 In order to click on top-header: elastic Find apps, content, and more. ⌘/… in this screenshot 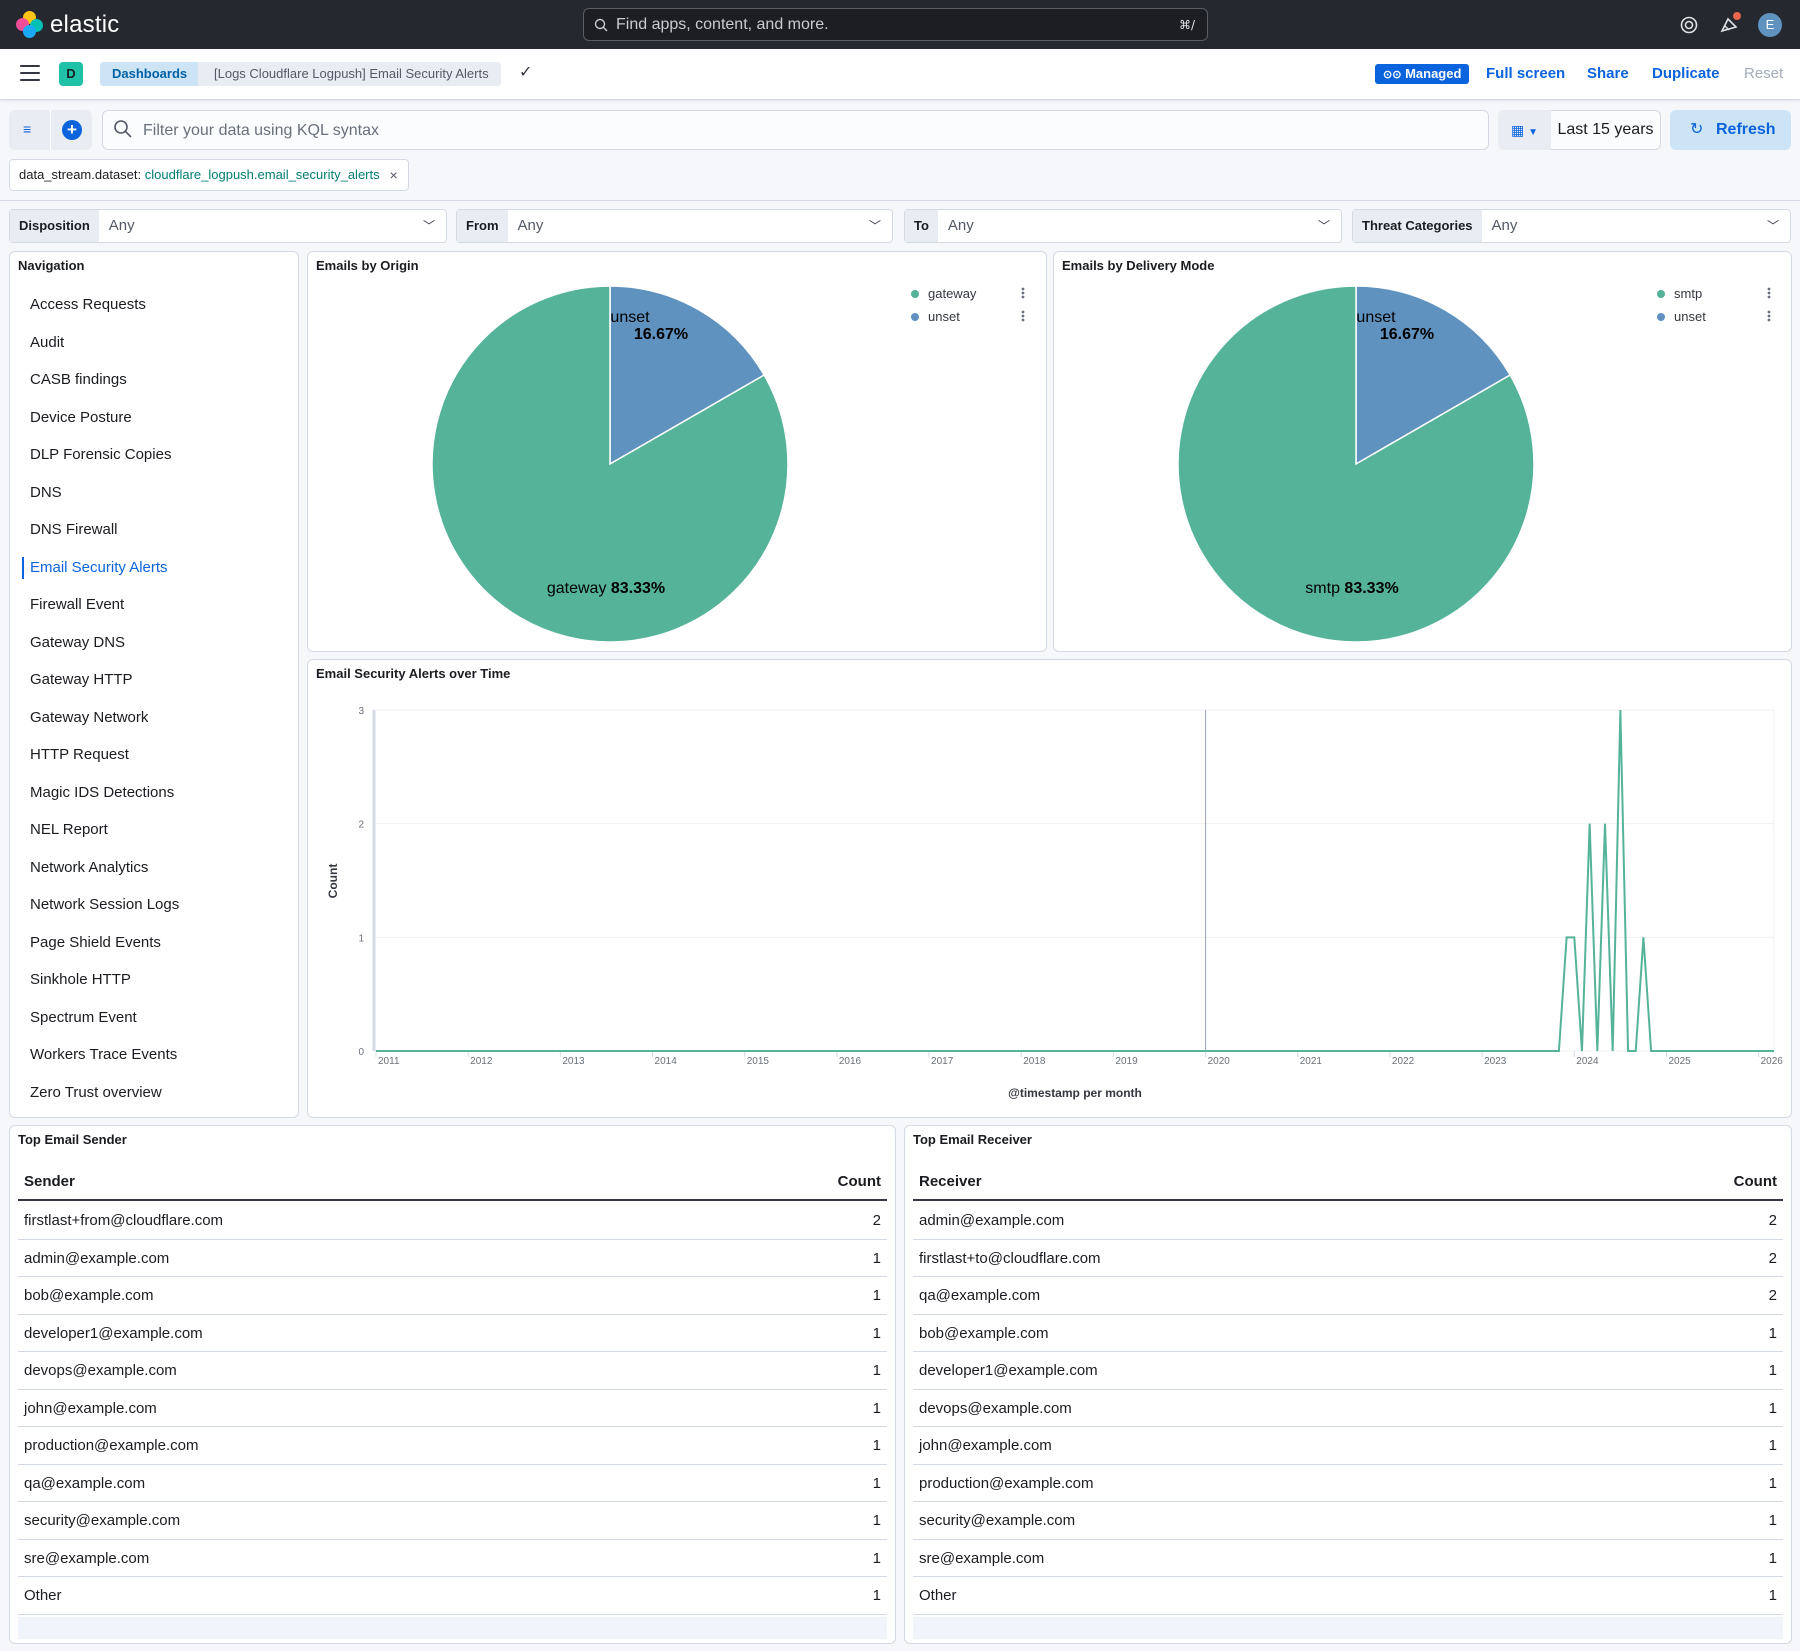, I will do `click(900, 24)`.